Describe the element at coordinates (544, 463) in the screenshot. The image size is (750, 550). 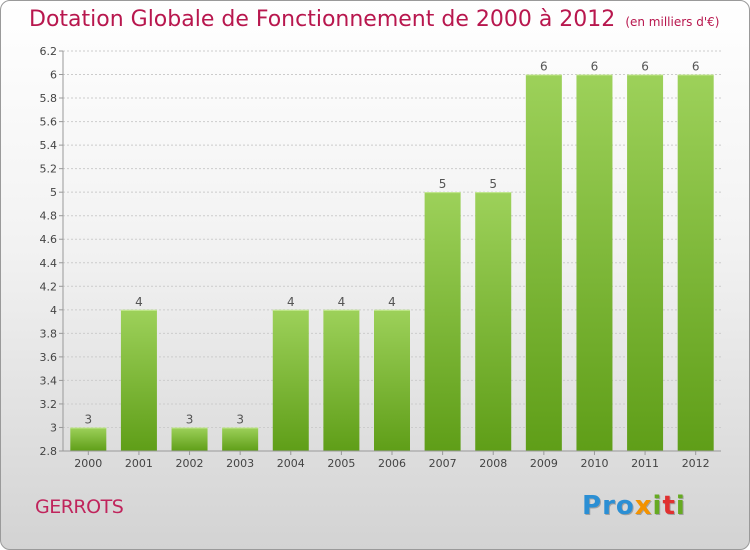
I see `x-tick-label: 2009` at that location.